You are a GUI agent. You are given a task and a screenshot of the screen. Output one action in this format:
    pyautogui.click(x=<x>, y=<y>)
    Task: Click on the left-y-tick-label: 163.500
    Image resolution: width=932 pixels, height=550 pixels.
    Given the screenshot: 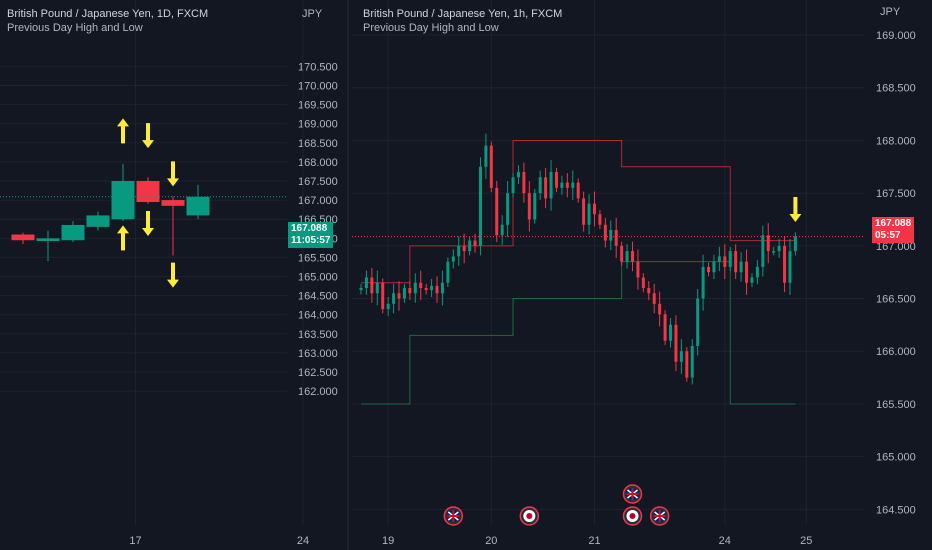 What is the action you would take?
    pyautogui.click(x=318, y=335)
    